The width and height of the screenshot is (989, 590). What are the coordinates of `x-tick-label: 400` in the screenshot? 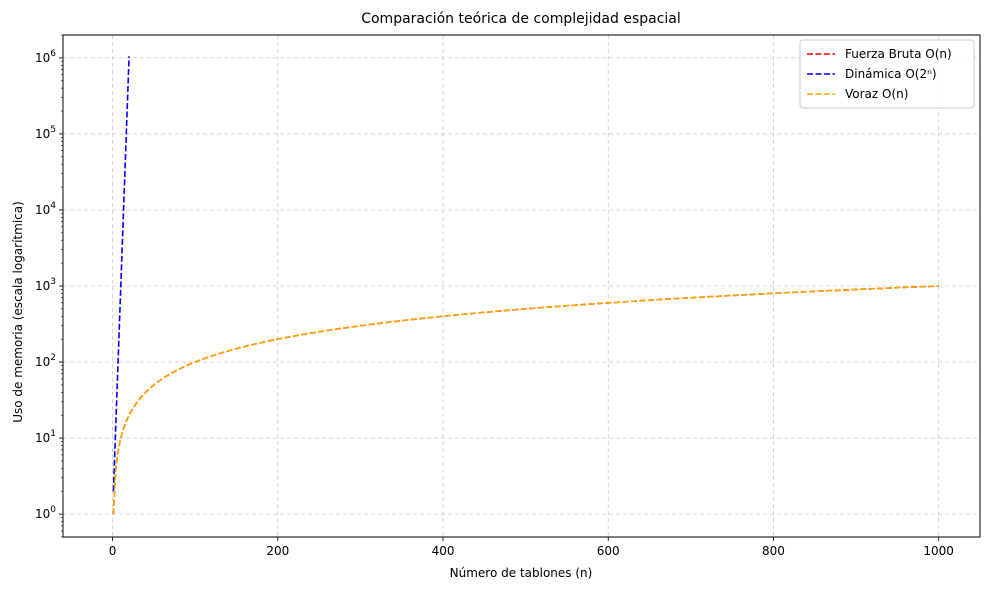 It's located at (443, 551).